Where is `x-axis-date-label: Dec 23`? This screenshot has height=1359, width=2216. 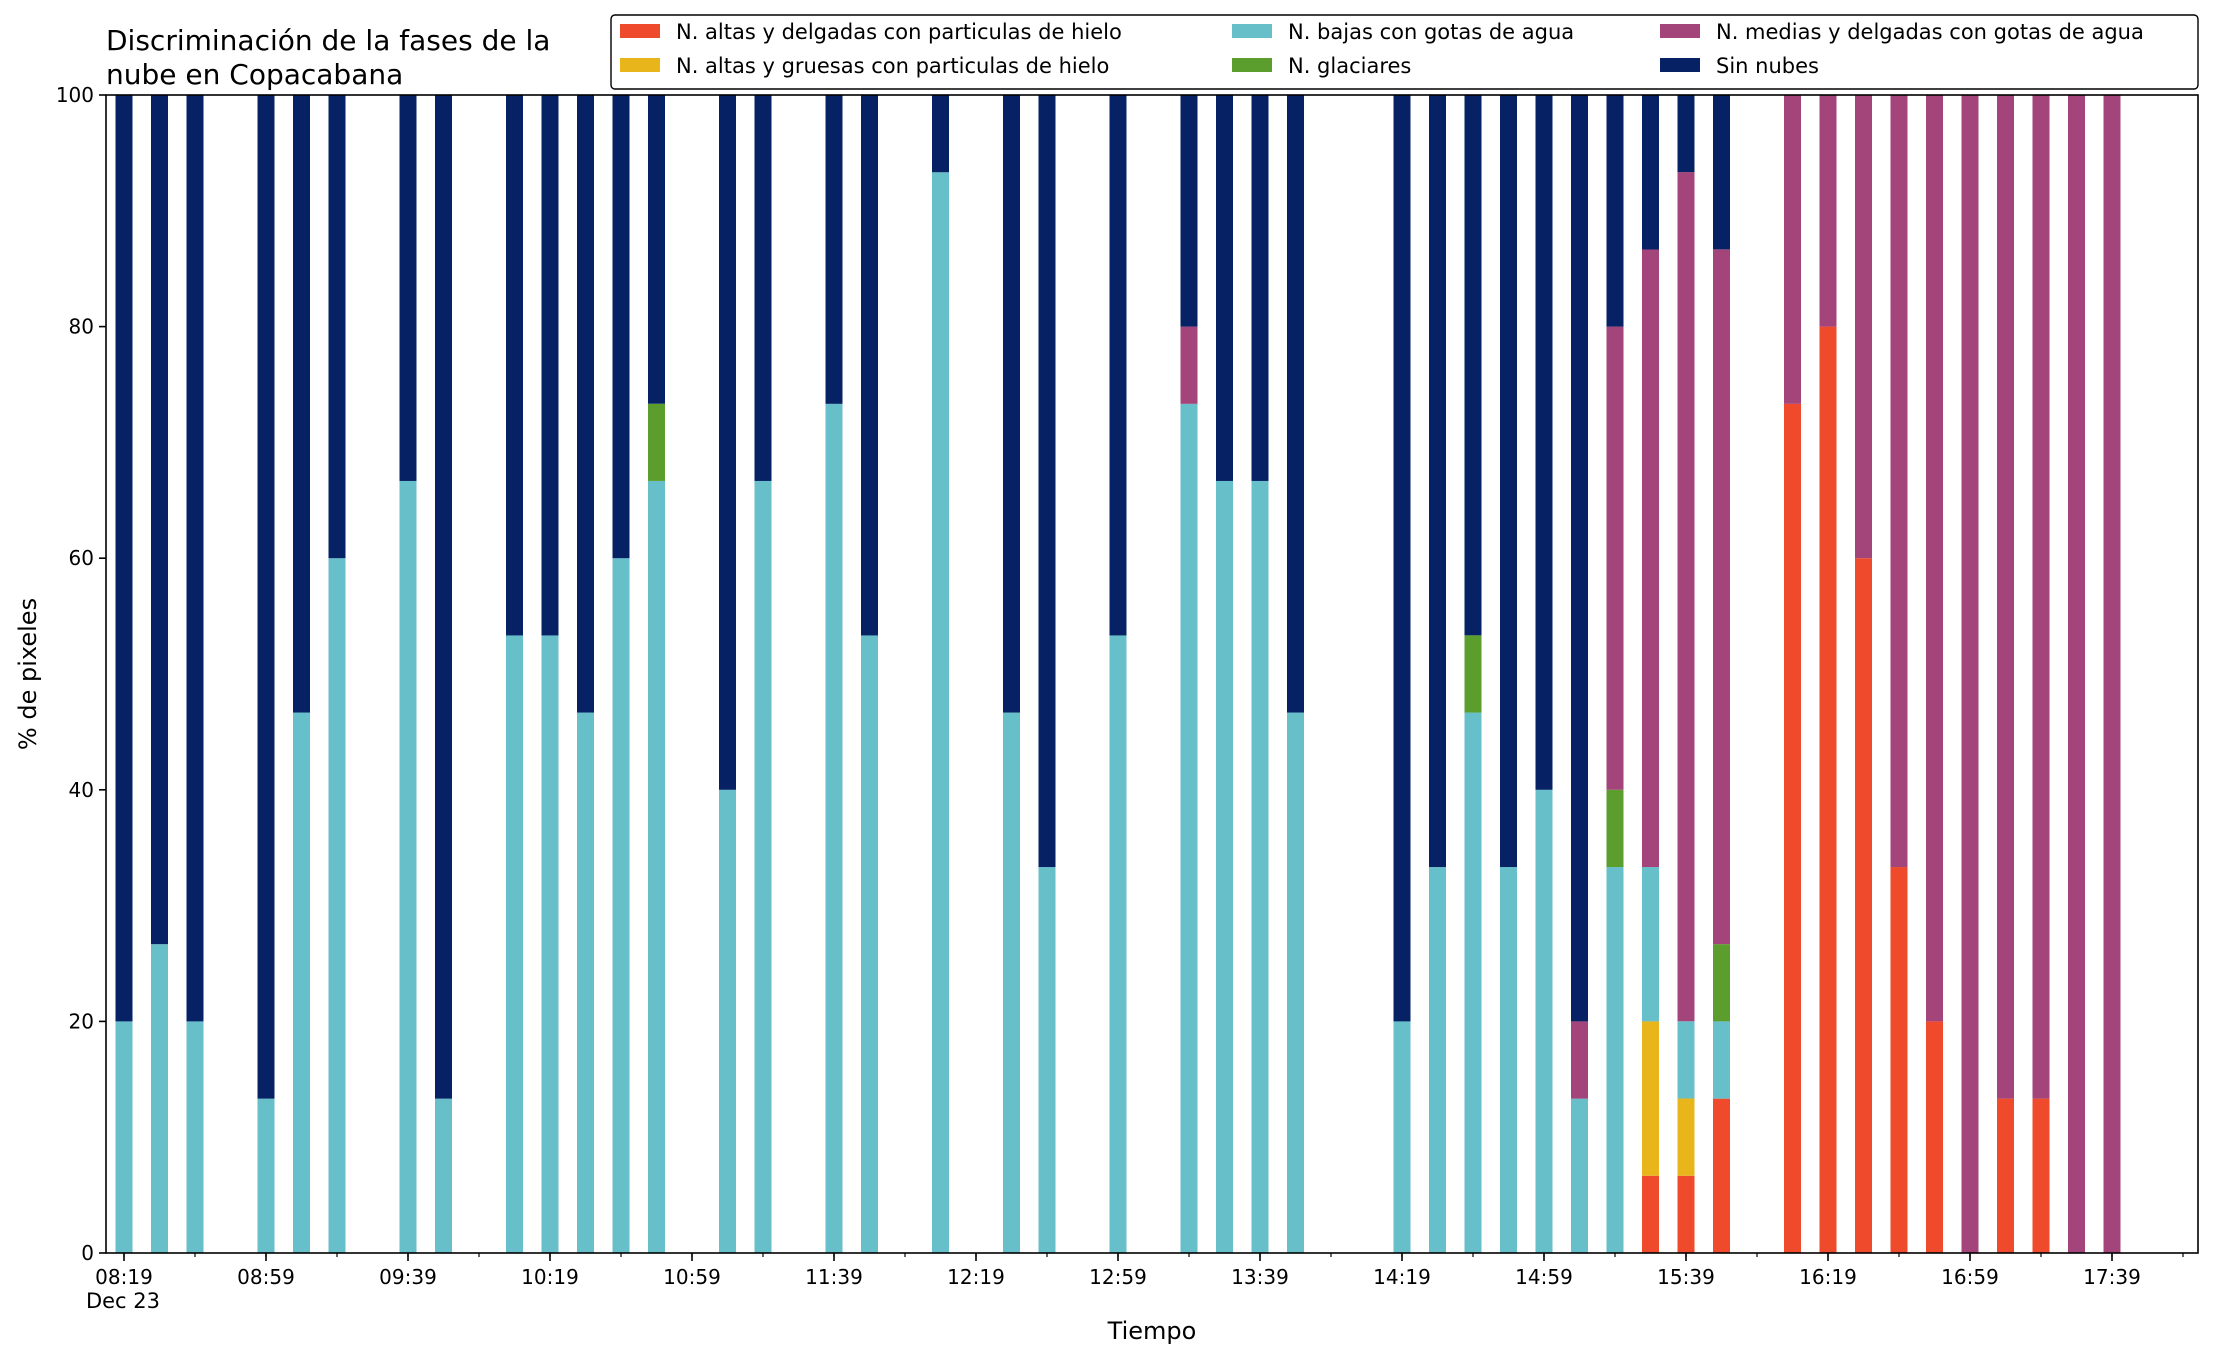
x-axis-date-label: Dec 23 is located at coordinates (123, 1301).